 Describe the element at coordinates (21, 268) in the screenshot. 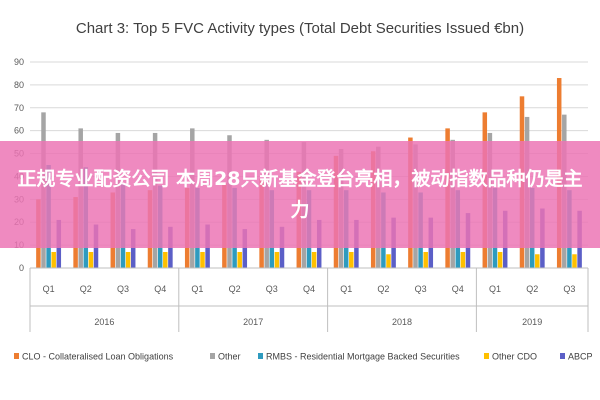

I see `y-tick-label: 0` at that location.